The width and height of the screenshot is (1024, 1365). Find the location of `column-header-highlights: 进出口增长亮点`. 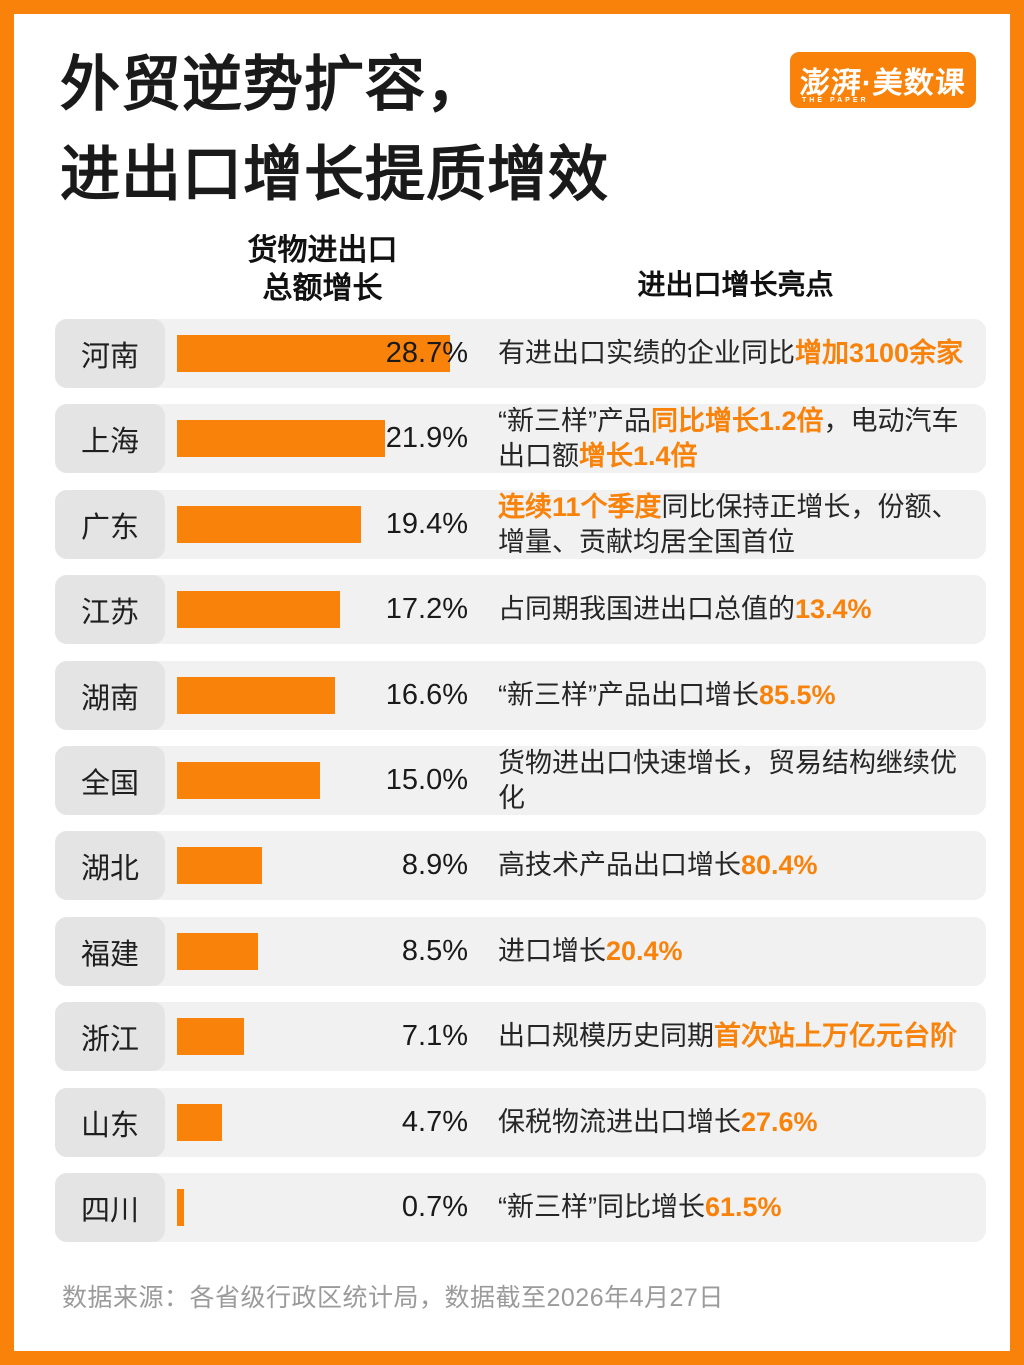

column-header-highlights: 进出口增长亮点 is located at coordinates (735, 284).